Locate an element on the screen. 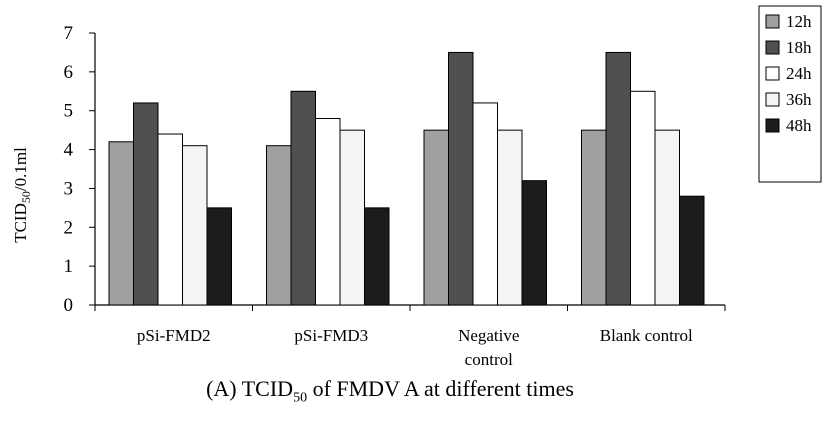  legend-label-48h: 48h is located at coordinates (799, 125).